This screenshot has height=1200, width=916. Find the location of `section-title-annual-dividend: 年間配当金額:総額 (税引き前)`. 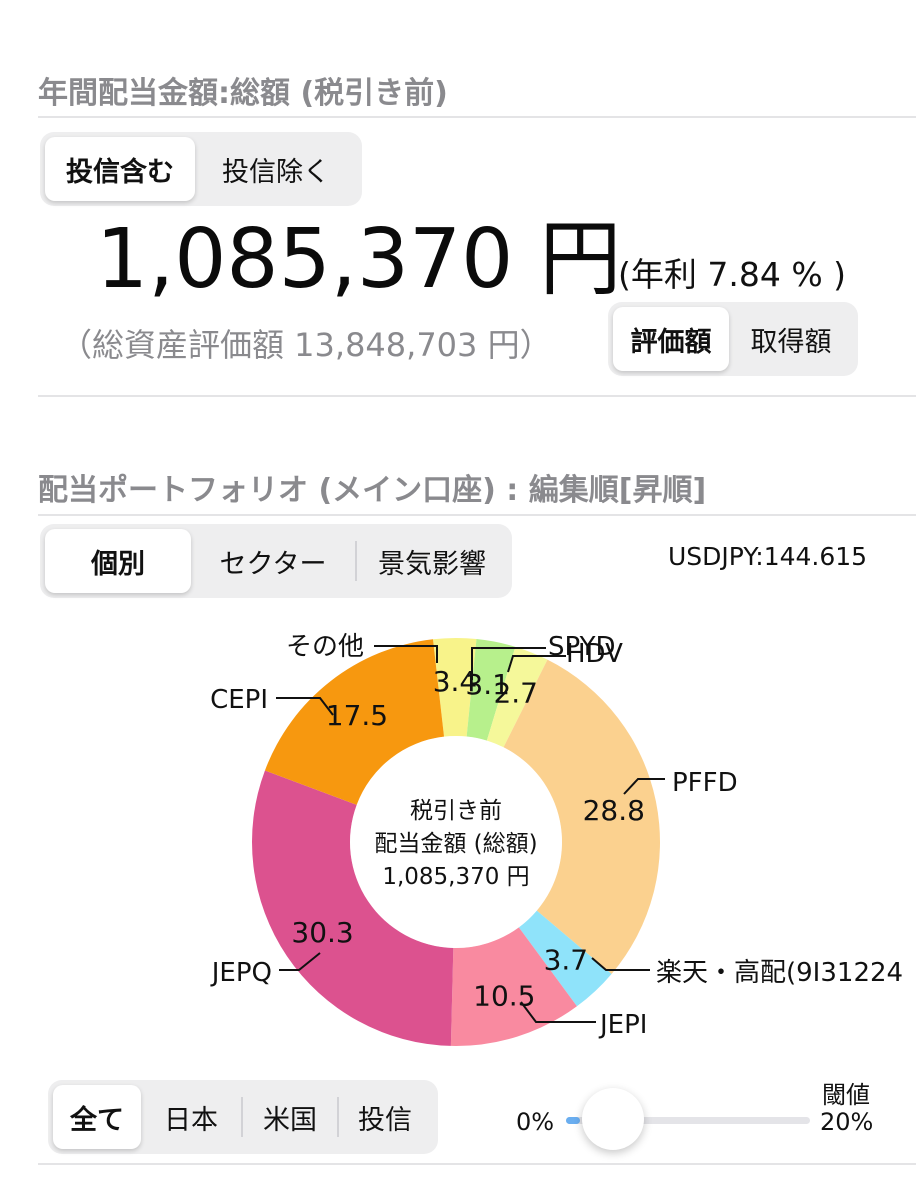

section-title-annual-dividend: 年間配当金額:総額 (税引き前) is located at coordinates (243, 93).